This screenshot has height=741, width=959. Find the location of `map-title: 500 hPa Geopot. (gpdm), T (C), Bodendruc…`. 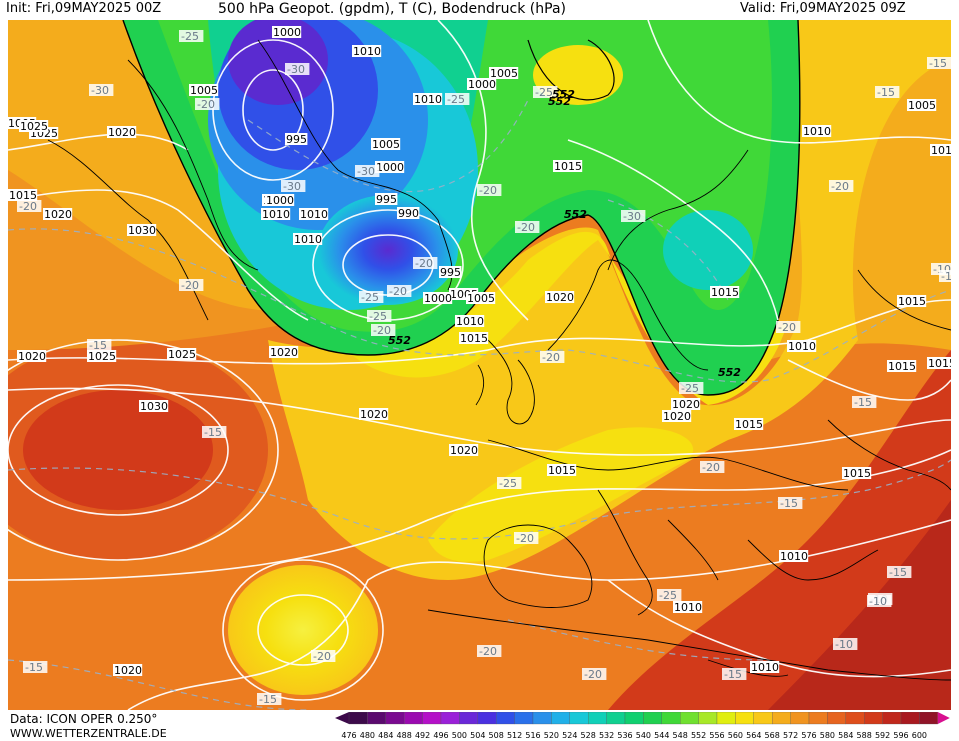

map-title: 500 hPa Geopot. (gpdm), T (C), Bodendruc… is located at coordinates (392, 9).